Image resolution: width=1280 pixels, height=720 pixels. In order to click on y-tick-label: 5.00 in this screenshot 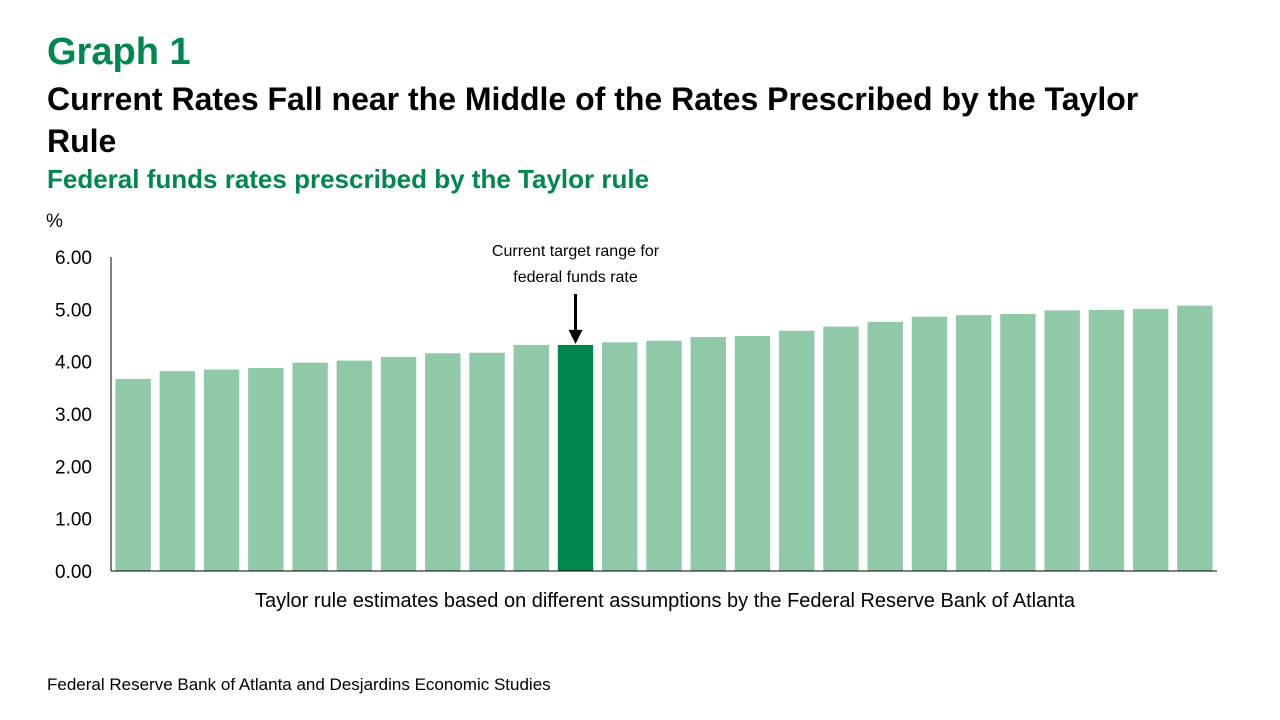, I will do `click(73, 310)`.